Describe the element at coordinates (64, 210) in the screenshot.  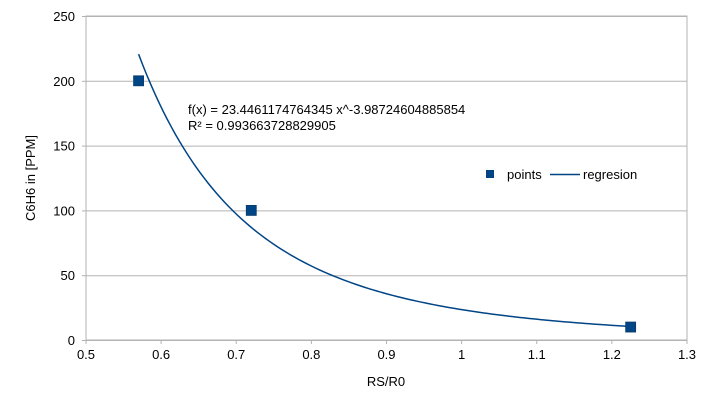
I see `y-tick-label: 100` at that location.